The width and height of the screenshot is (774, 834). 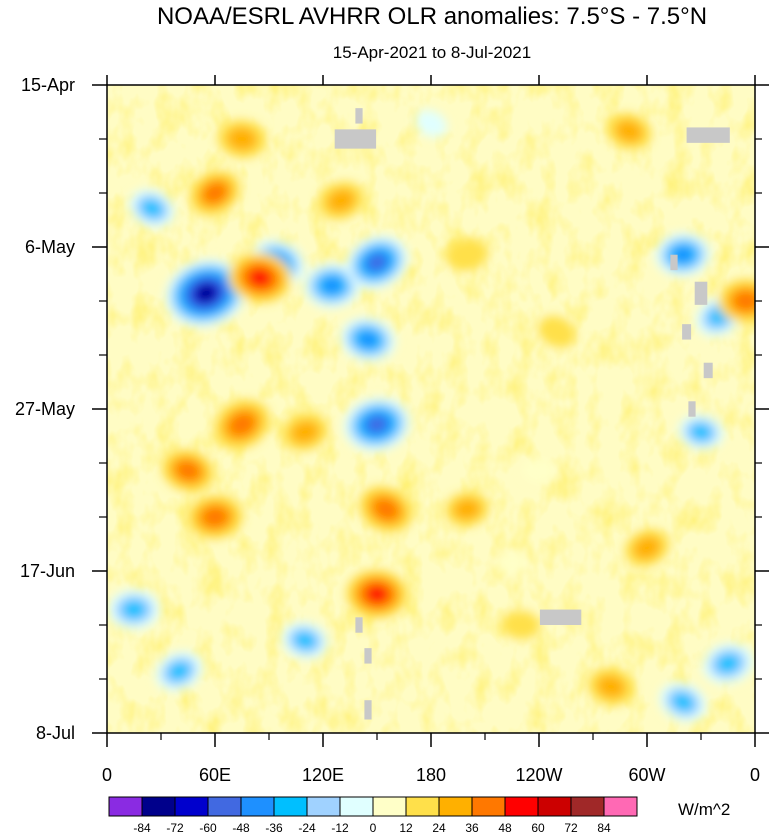 What do you see at coordinates (208, 827) in the screenshot?
I see `colorbar-tick-label: -60` at bounding box center [208, 827].